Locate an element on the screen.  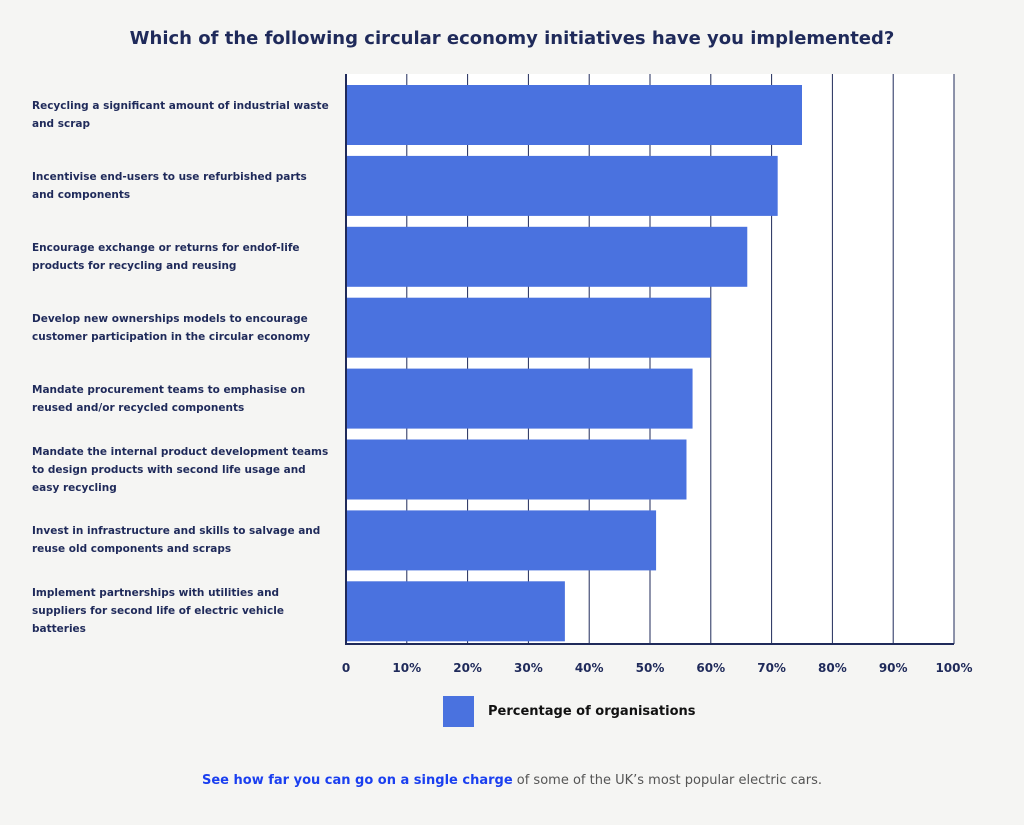
x-tick-label: 80% is located at coordinates (832, 668).